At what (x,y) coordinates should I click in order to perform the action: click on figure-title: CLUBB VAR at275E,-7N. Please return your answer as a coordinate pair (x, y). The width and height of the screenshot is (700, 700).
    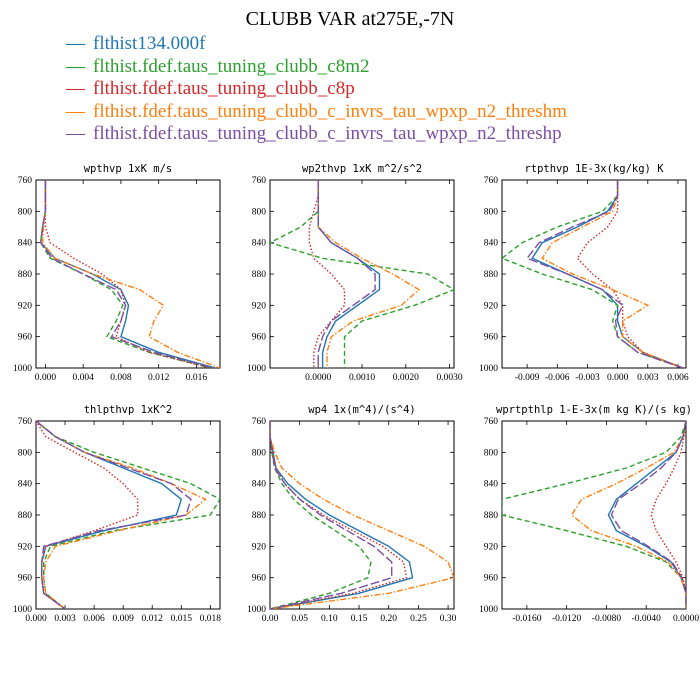
    Looking at the image, I should click on (350, 19).